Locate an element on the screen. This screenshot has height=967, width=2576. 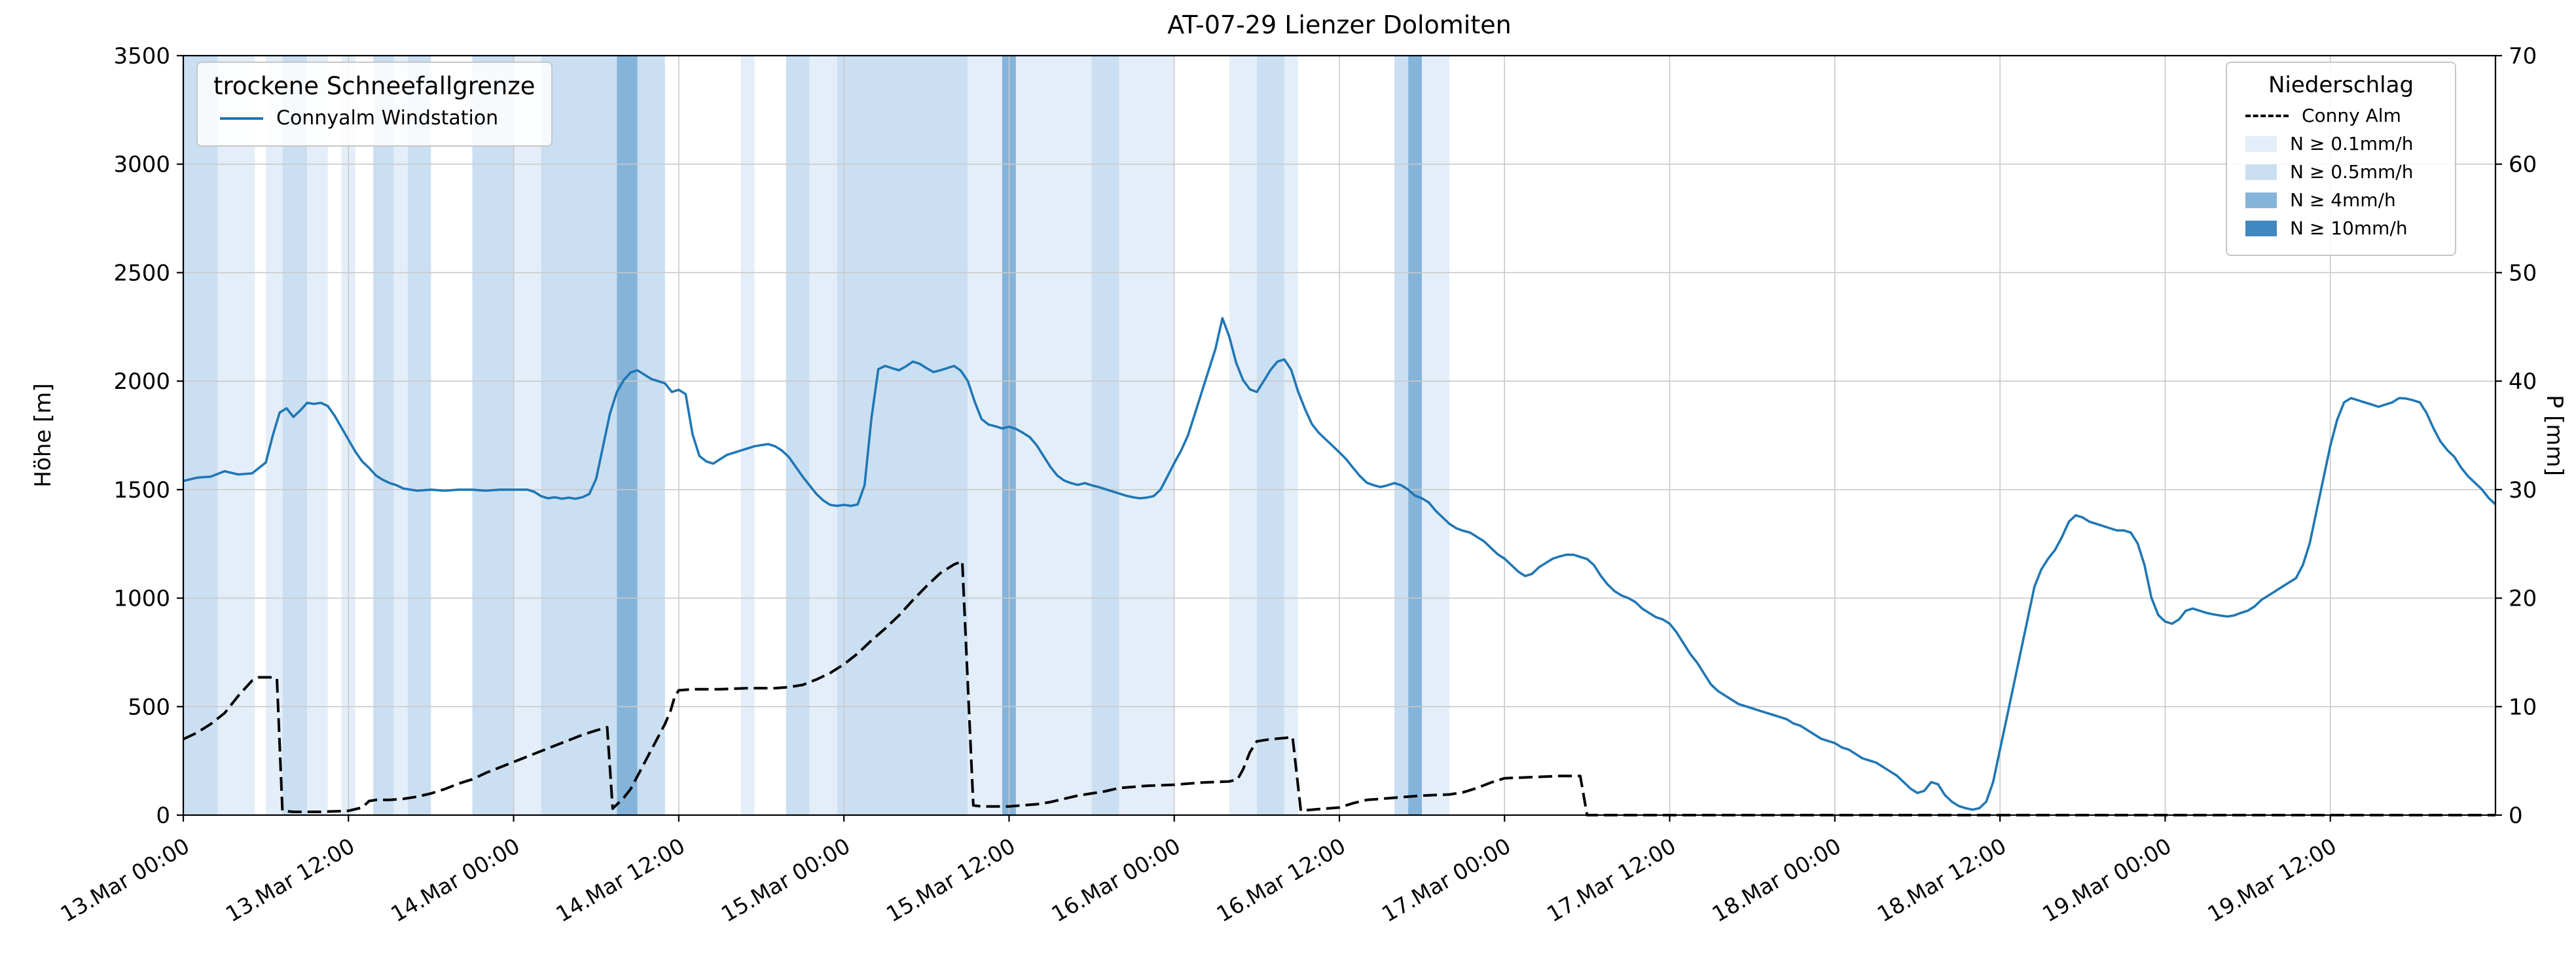
svg-text: 14.Mar 12:00 is located at coordinates (620, 880).